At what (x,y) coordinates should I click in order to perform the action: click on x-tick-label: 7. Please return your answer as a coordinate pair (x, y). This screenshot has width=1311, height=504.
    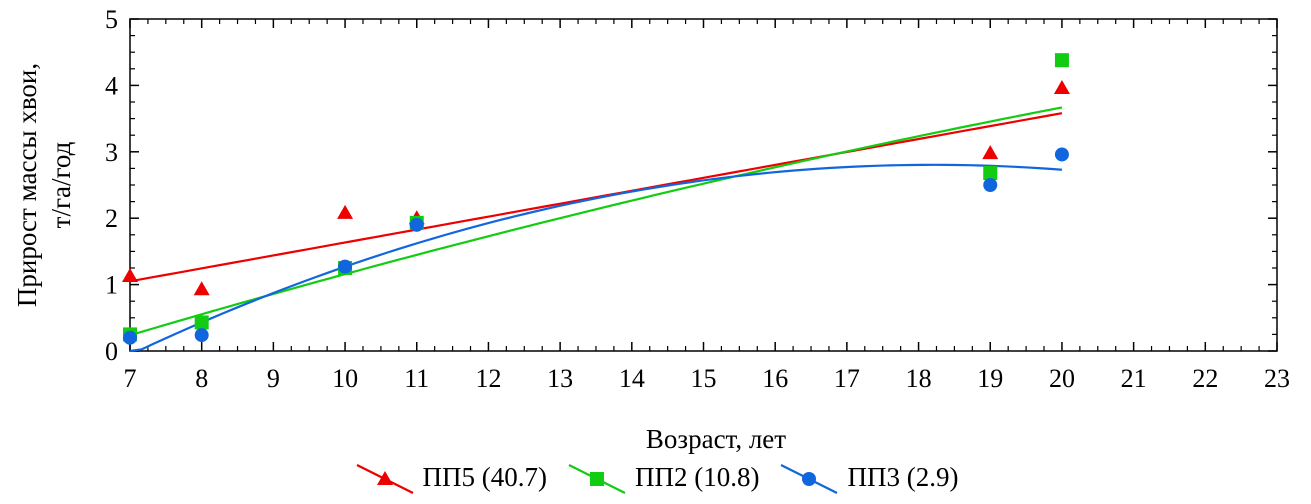
    Looking at the image, I should click on (130, 378).